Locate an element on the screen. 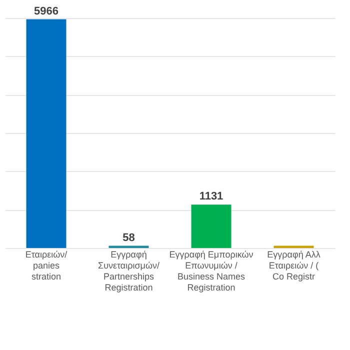 This screenshot has height=350, width=350. data-label: 58 is located at coordinates (128, 238).